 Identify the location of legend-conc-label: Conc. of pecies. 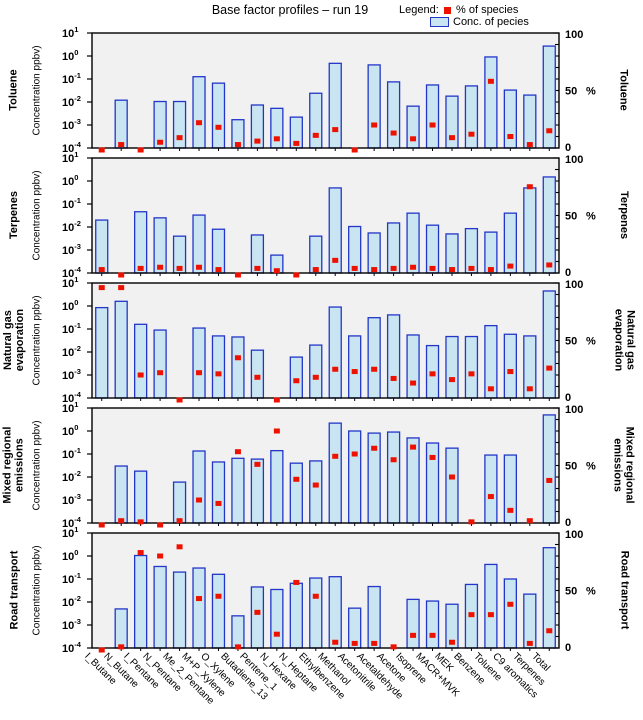
(491, 22).